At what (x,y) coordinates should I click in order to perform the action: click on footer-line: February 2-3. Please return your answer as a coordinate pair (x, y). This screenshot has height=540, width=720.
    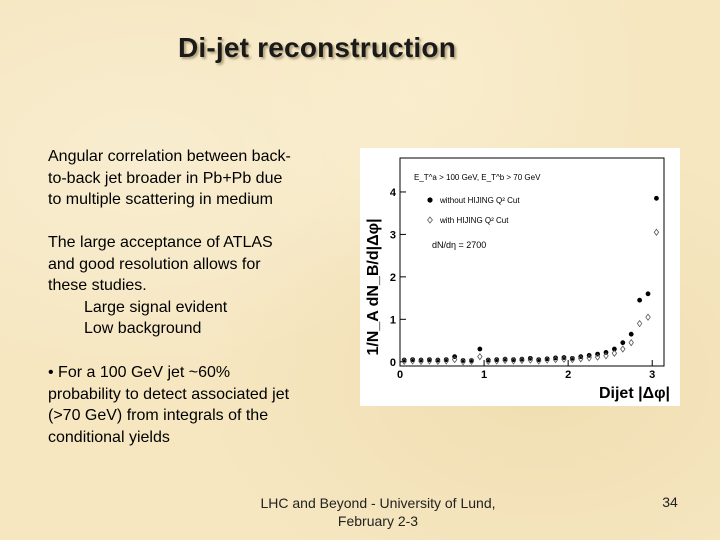
    Looking at the image, I should click on (378, 521).